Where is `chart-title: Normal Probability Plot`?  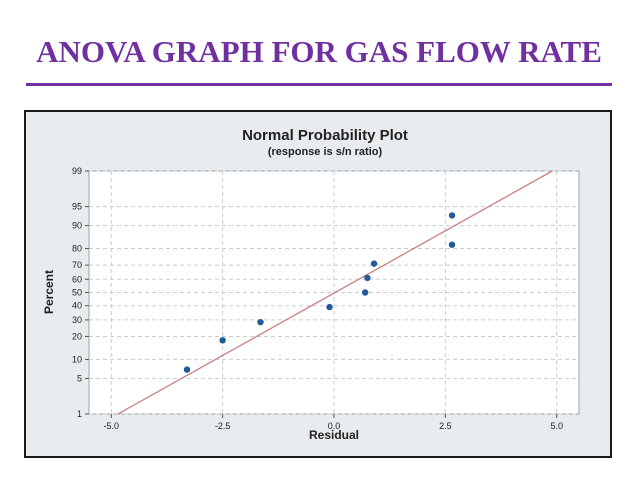
chart-title: Normal Probability Plot is located at coordinates (325, 135).